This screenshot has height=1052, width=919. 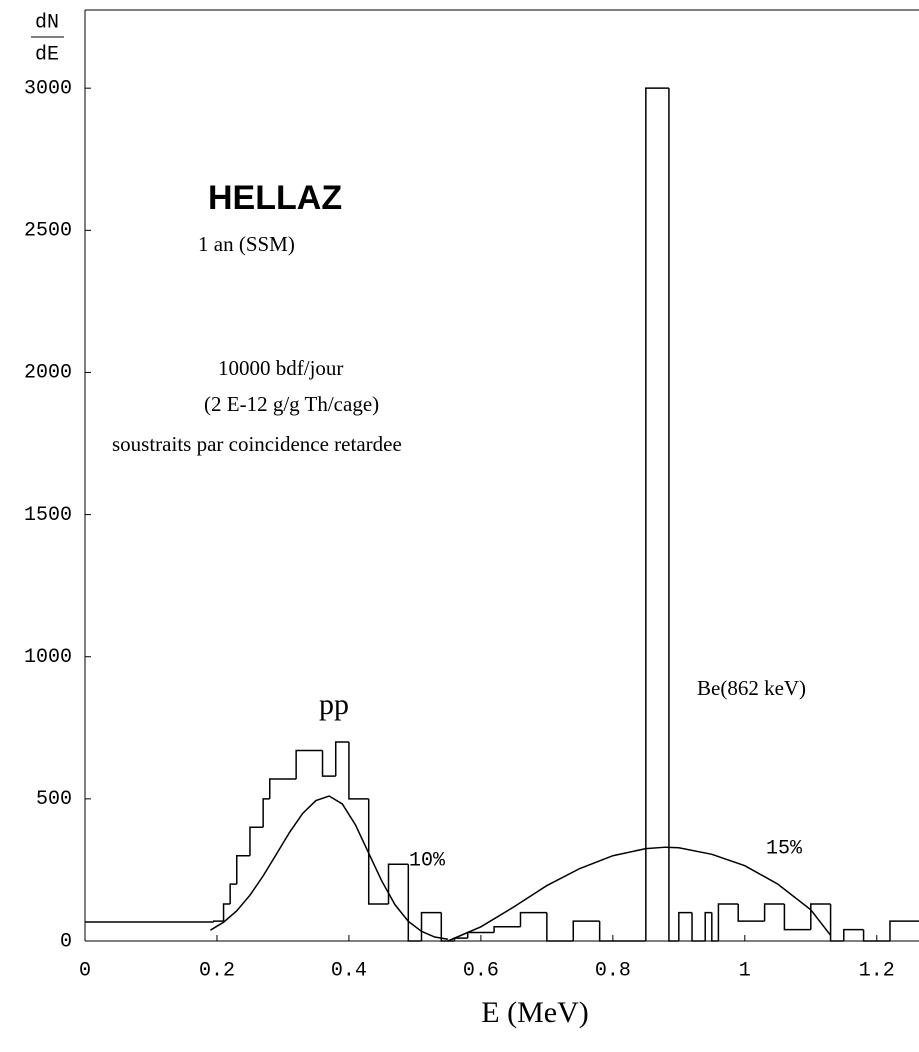 What do you see at coordinates (877, 970) in the screenshot?
I see `x-tick-label: 1.2` at bounding box center [877, 970].